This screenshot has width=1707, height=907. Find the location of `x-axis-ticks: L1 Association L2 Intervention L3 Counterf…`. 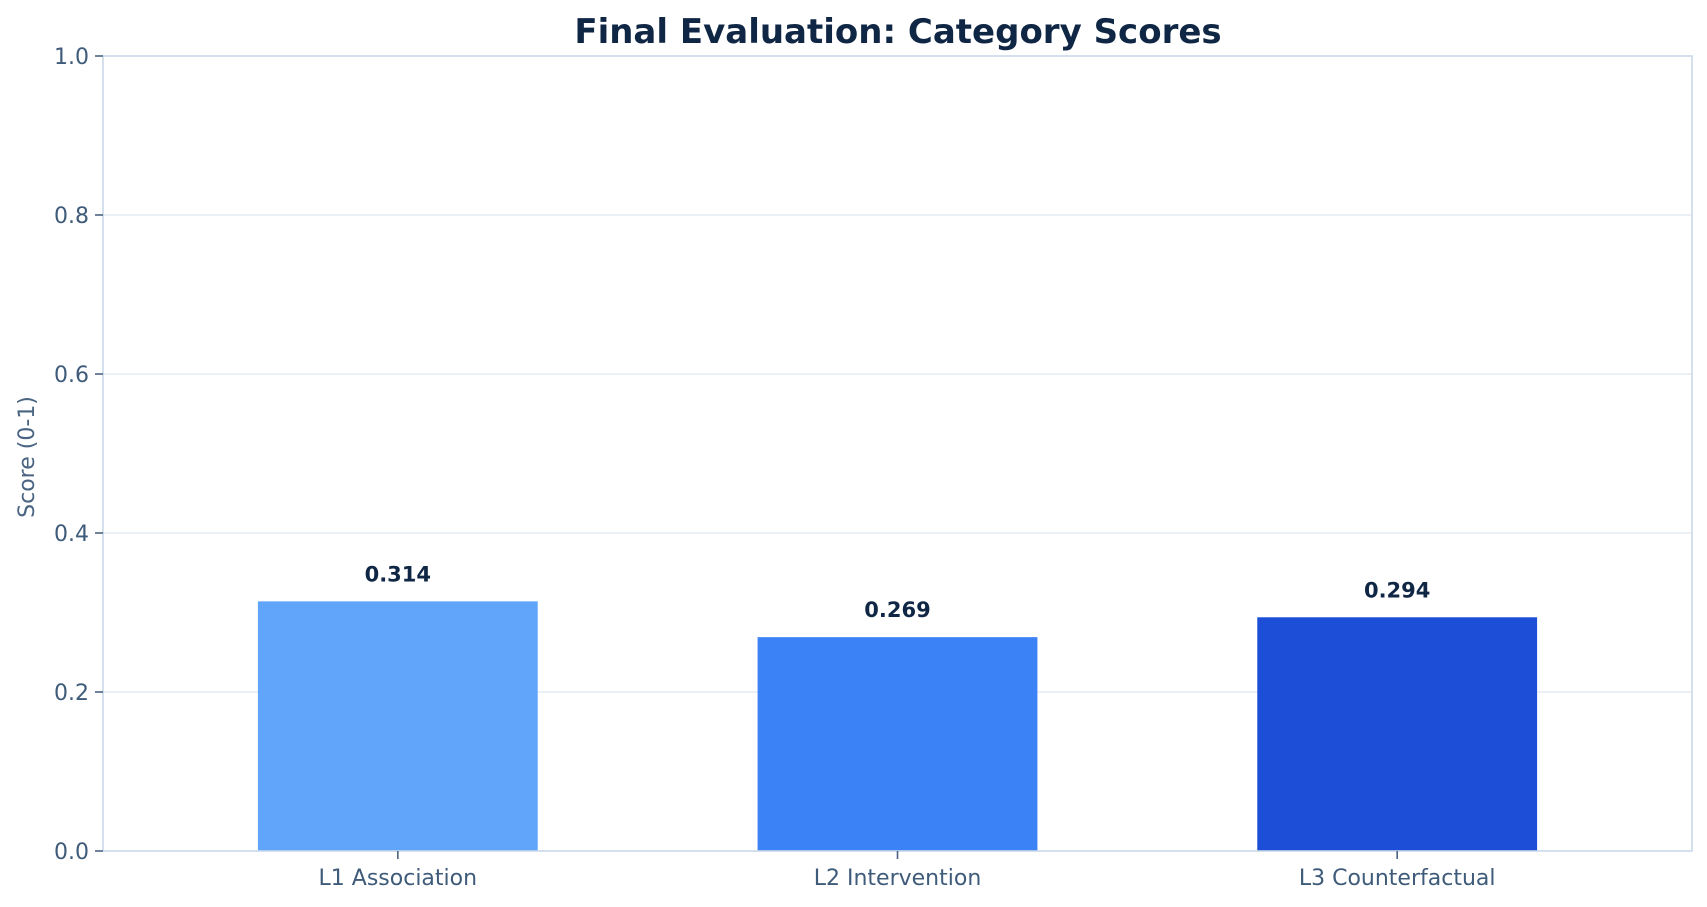

x-axis-ticks: L1 Association L2 Intervention L3 Counterf… is located at coordinates (907, 871).